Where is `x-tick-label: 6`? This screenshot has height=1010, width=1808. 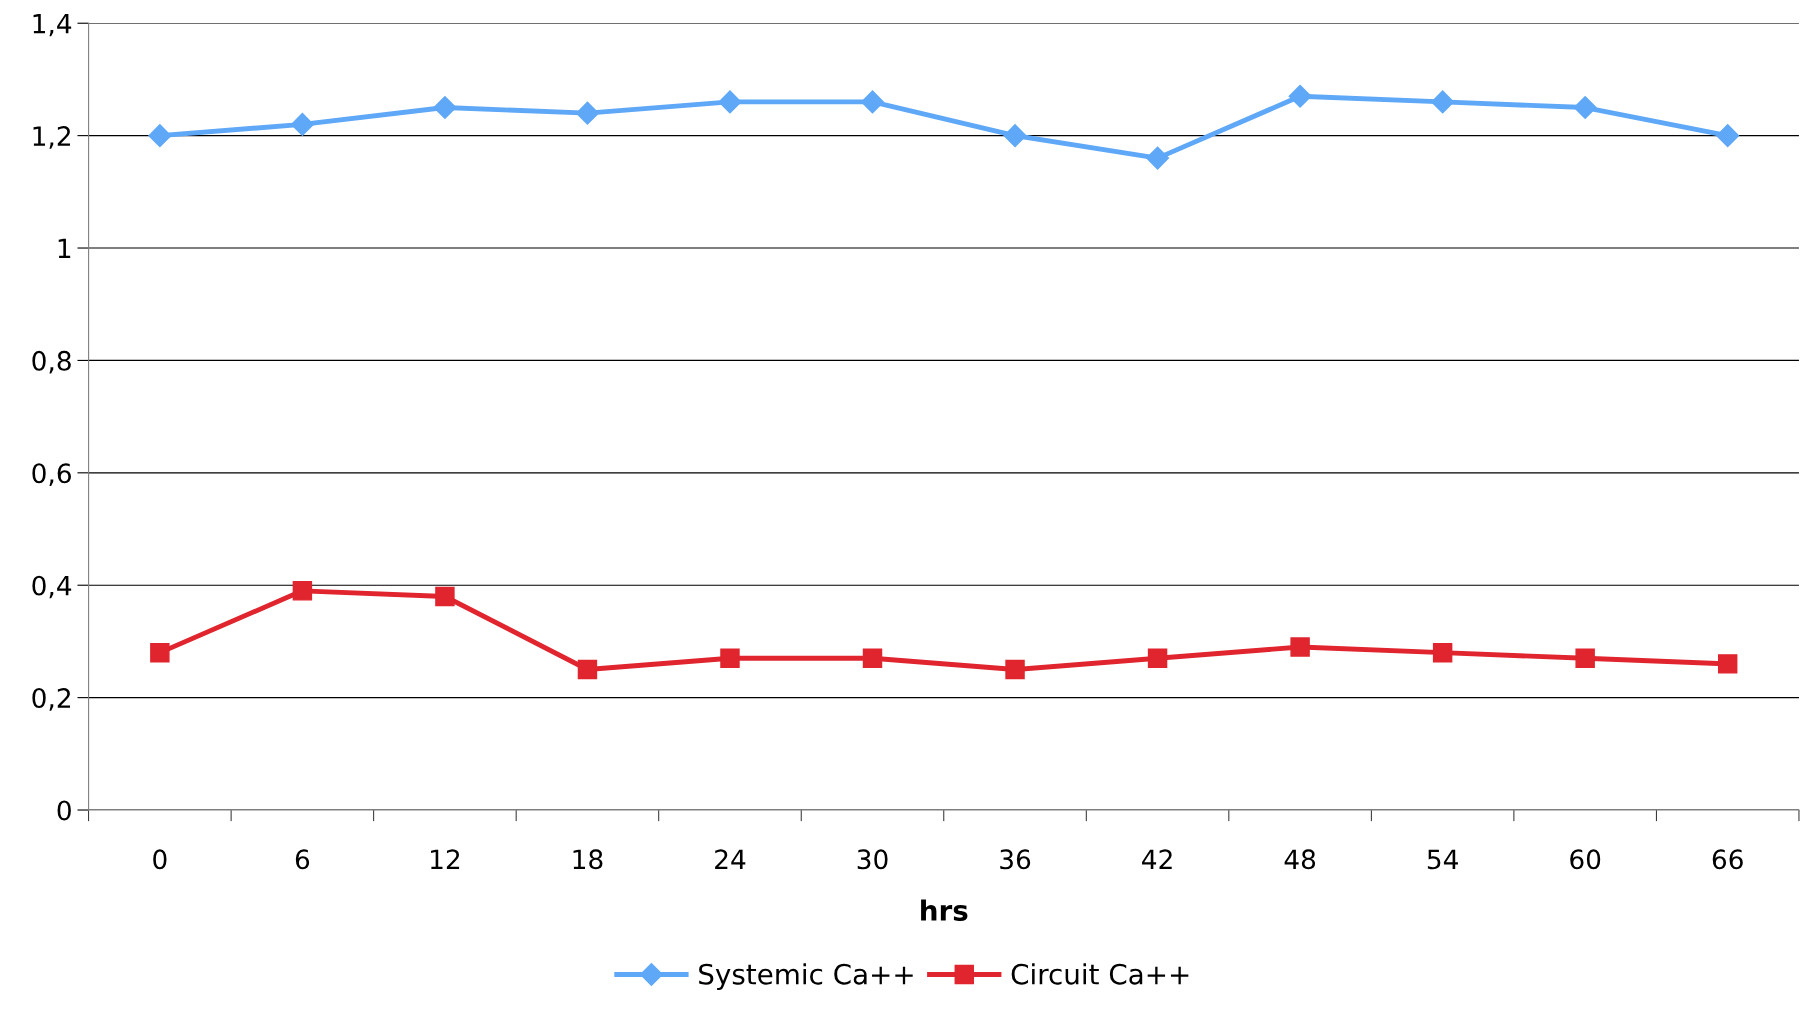 x-tick-label: 6 is located at coordinates (302, 859).